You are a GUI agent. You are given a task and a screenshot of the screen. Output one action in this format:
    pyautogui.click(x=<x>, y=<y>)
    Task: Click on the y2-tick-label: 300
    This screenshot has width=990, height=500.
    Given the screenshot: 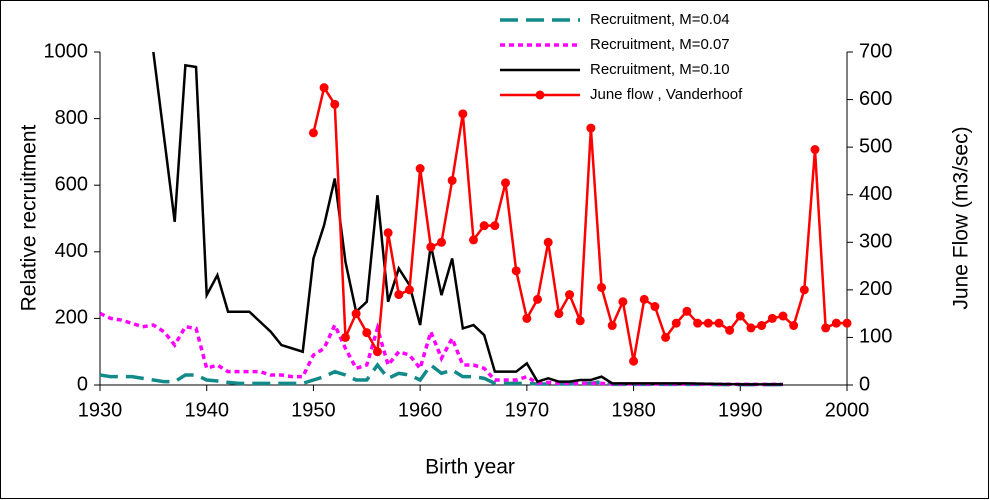 What is the action you would take?
    pyautogui.click(x=875, y=242)
    